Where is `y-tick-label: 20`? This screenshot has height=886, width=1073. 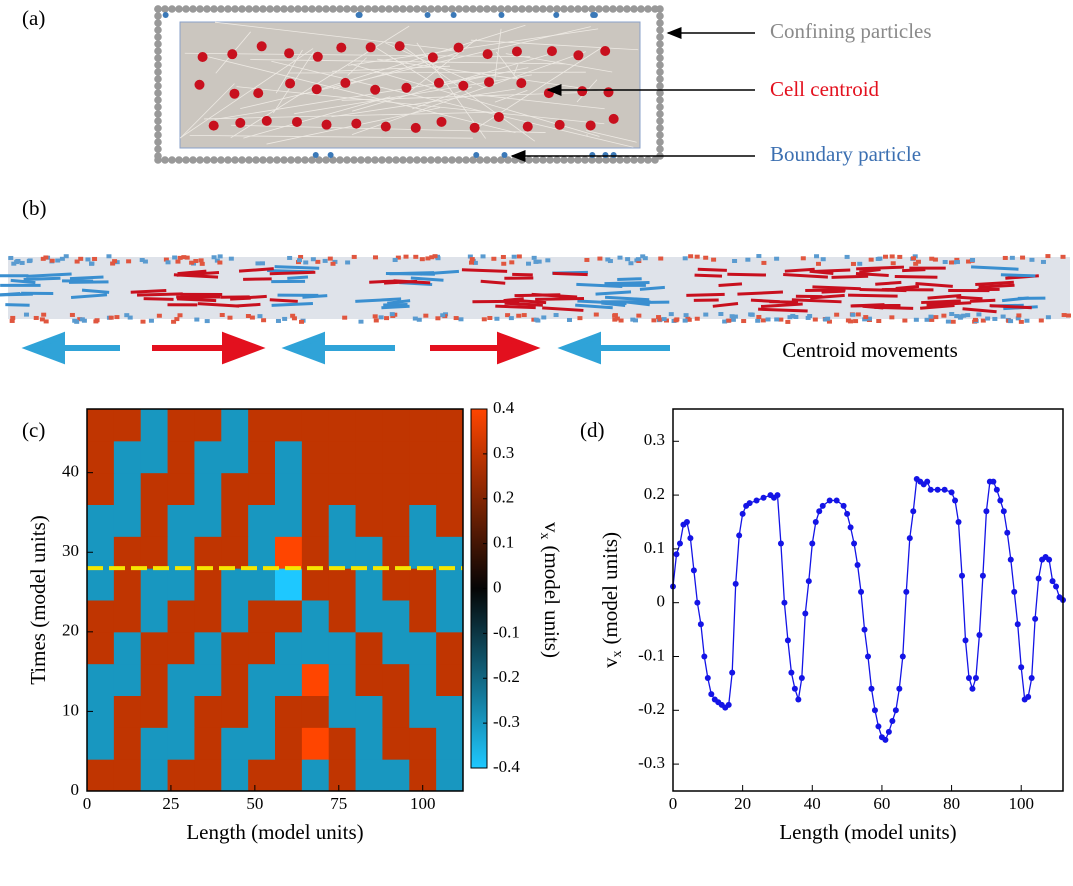 y-tick-label: 20 is located at coordinates (70, 630).